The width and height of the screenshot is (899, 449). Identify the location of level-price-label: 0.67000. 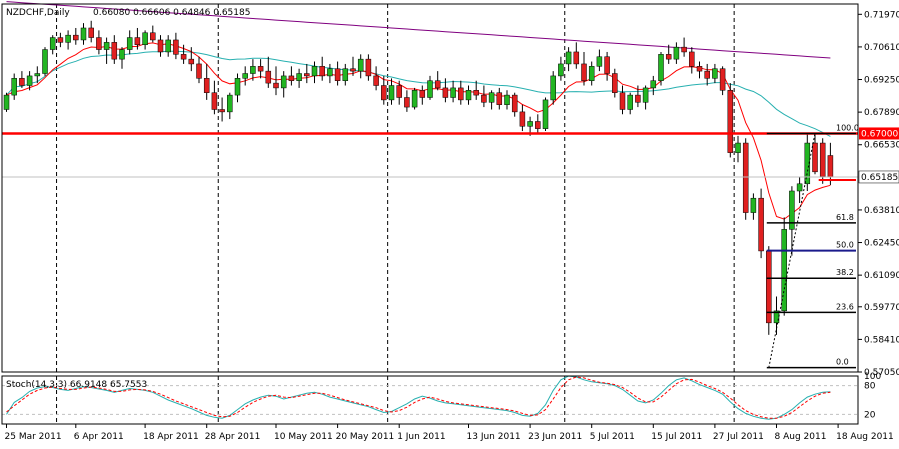
(879, 134).